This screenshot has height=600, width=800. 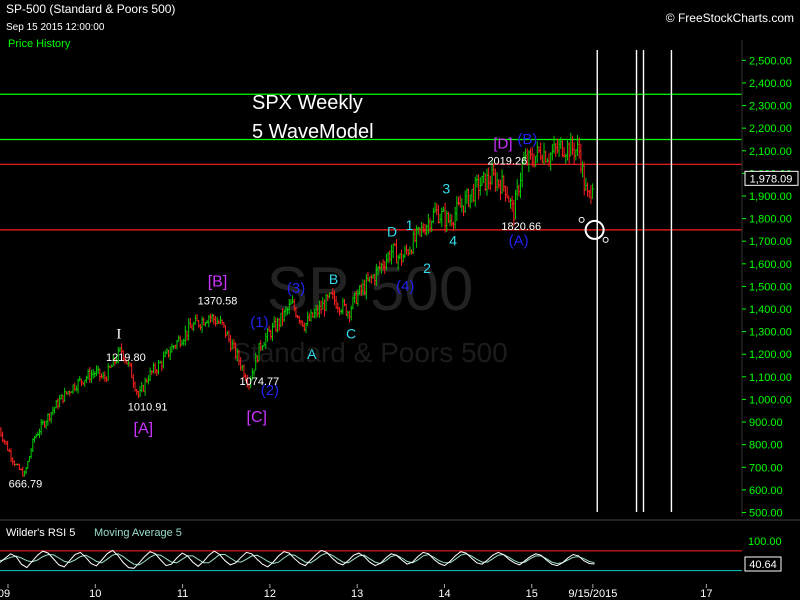 What do you see at coordinates (453, 241) in the screenshot?
I see `wave-label-20: 4` at bounding box center [453, 241].